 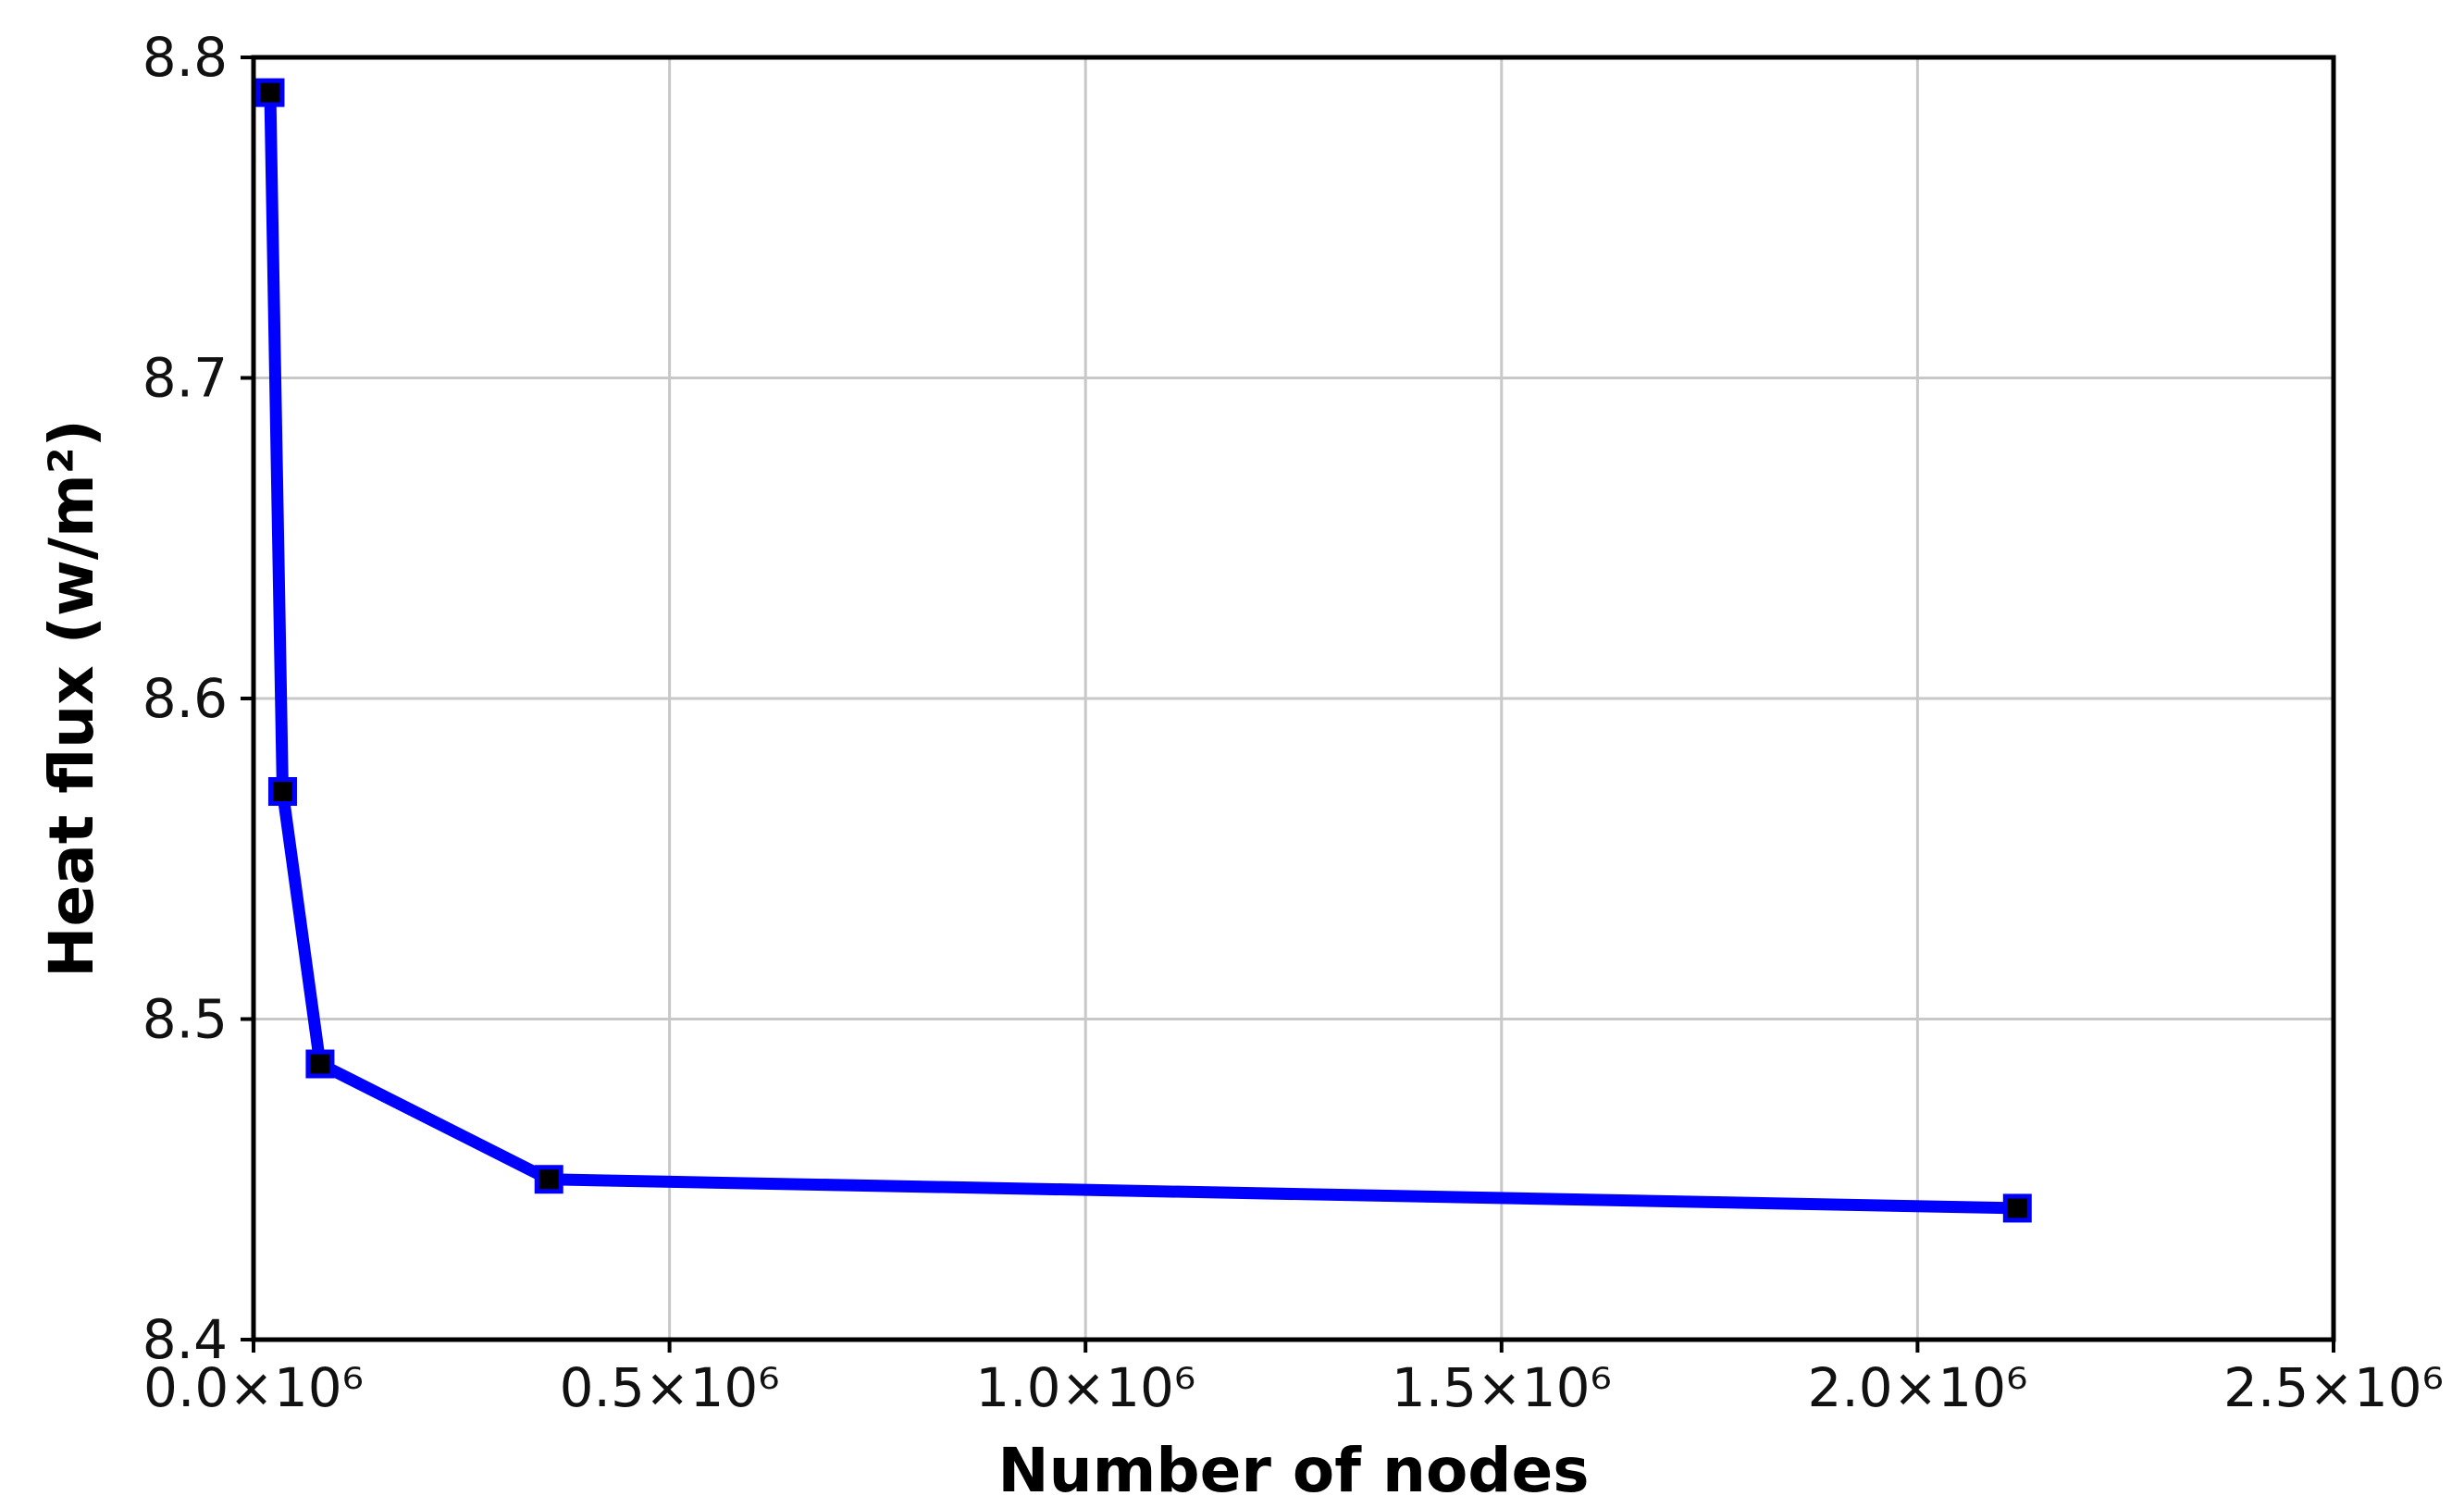 I want to click on y-tick-label: 8.5, so click(x=185, y=1019).